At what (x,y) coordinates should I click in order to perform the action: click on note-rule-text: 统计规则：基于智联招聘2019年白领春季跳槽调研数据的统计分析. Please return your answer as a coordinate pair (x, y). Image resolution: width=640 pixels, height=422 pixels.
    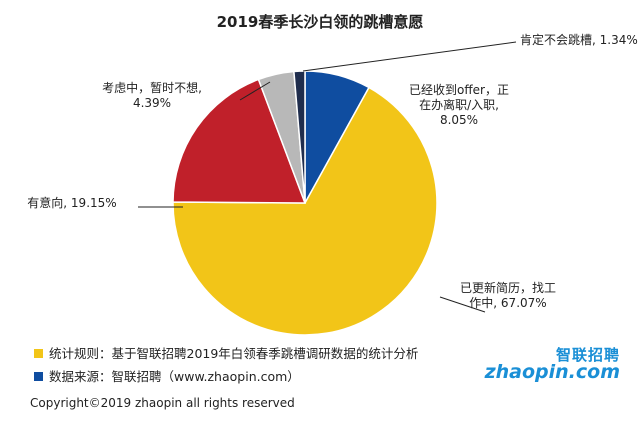
    Looking at the image, I should click on (234, 353).